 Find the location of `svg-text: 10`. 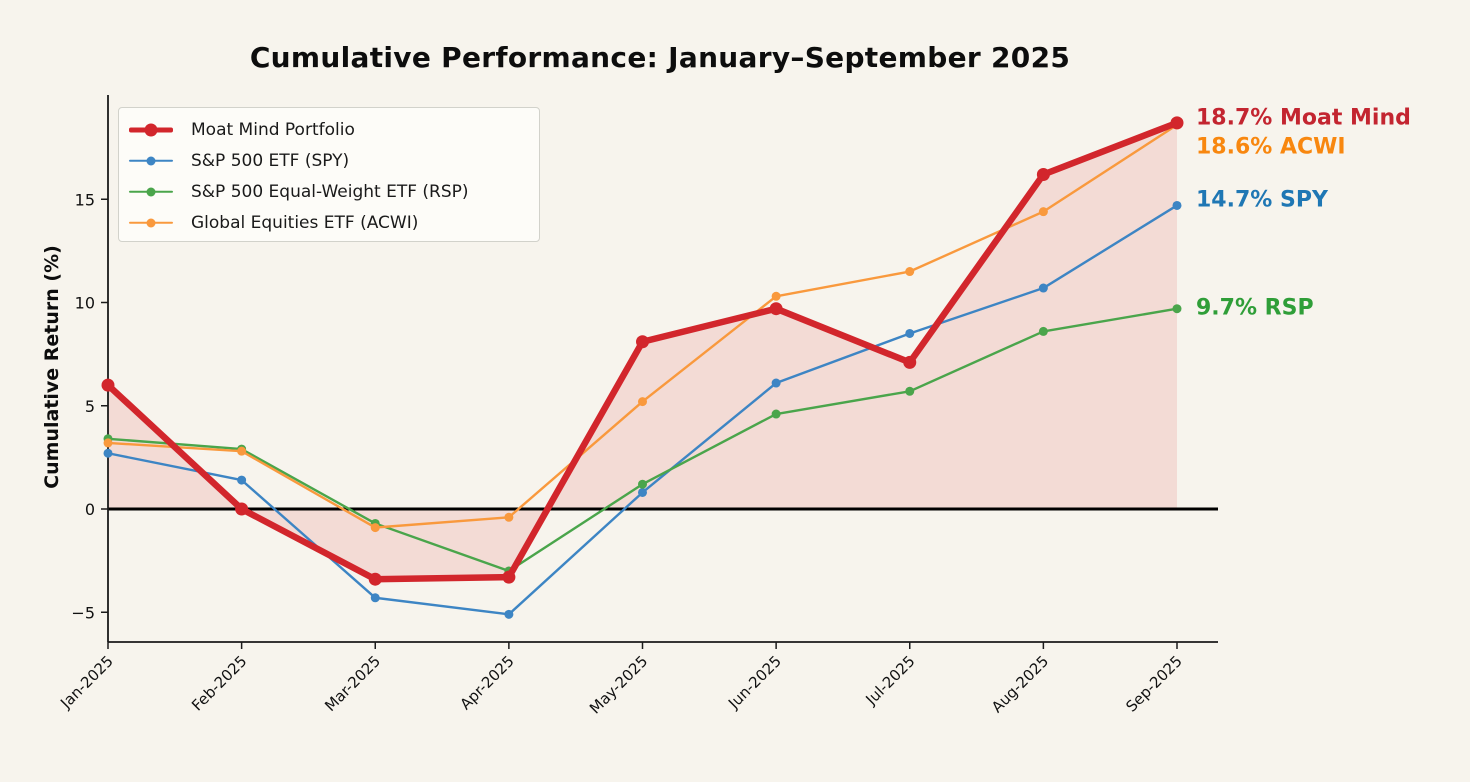

svg-text: 10 is located at coordinates (85, 303).